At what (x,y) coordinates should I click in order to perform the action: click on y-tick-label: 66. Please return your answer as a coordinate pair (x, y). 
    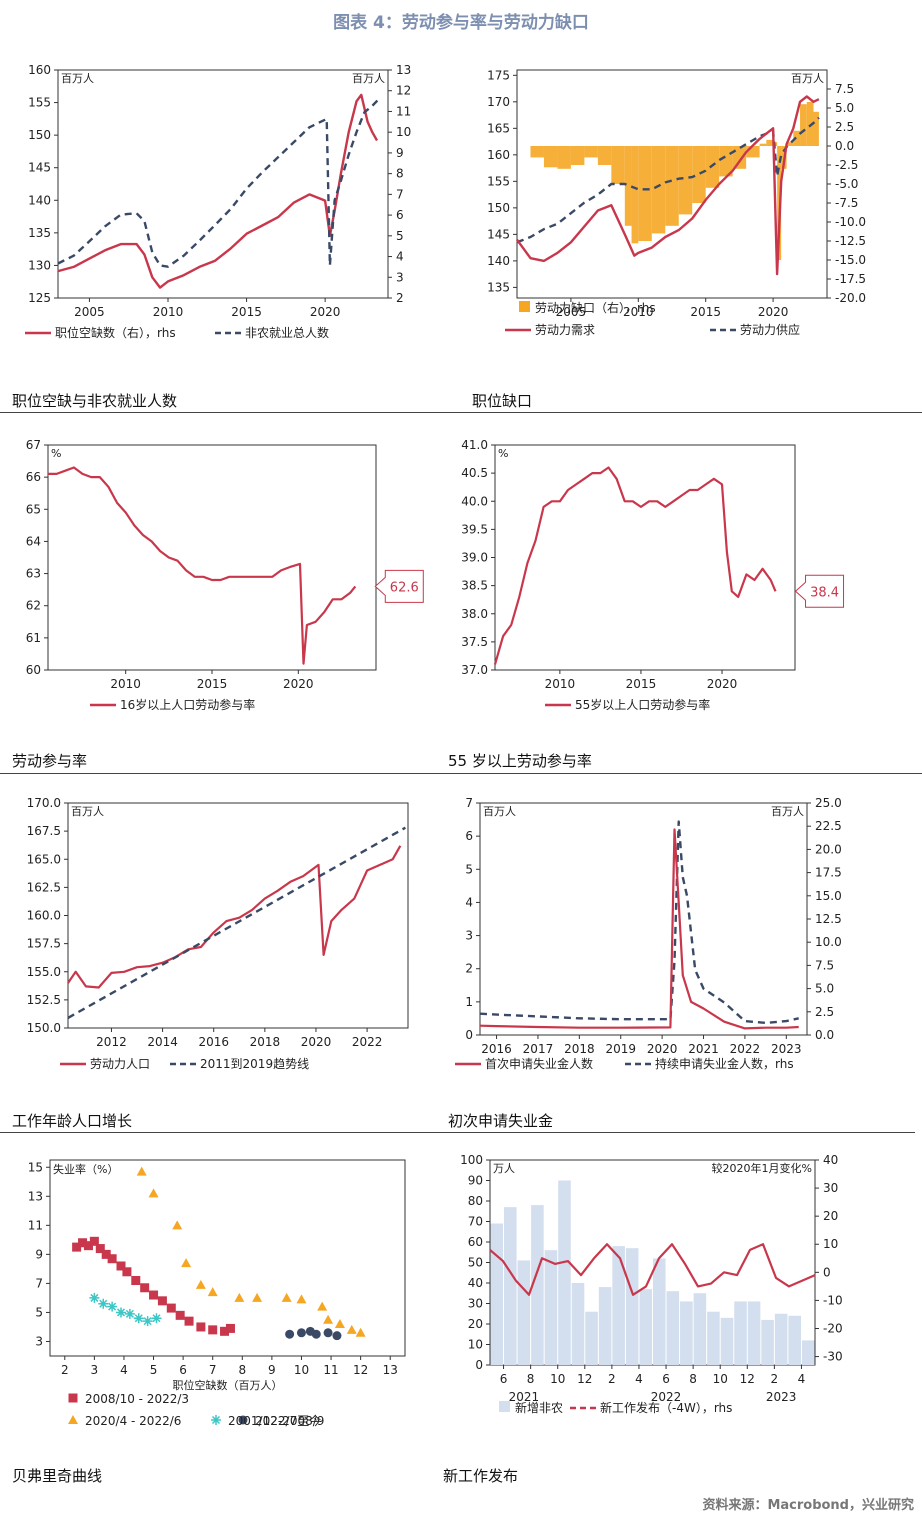
    Looking at the image, I should click on (33, 477).